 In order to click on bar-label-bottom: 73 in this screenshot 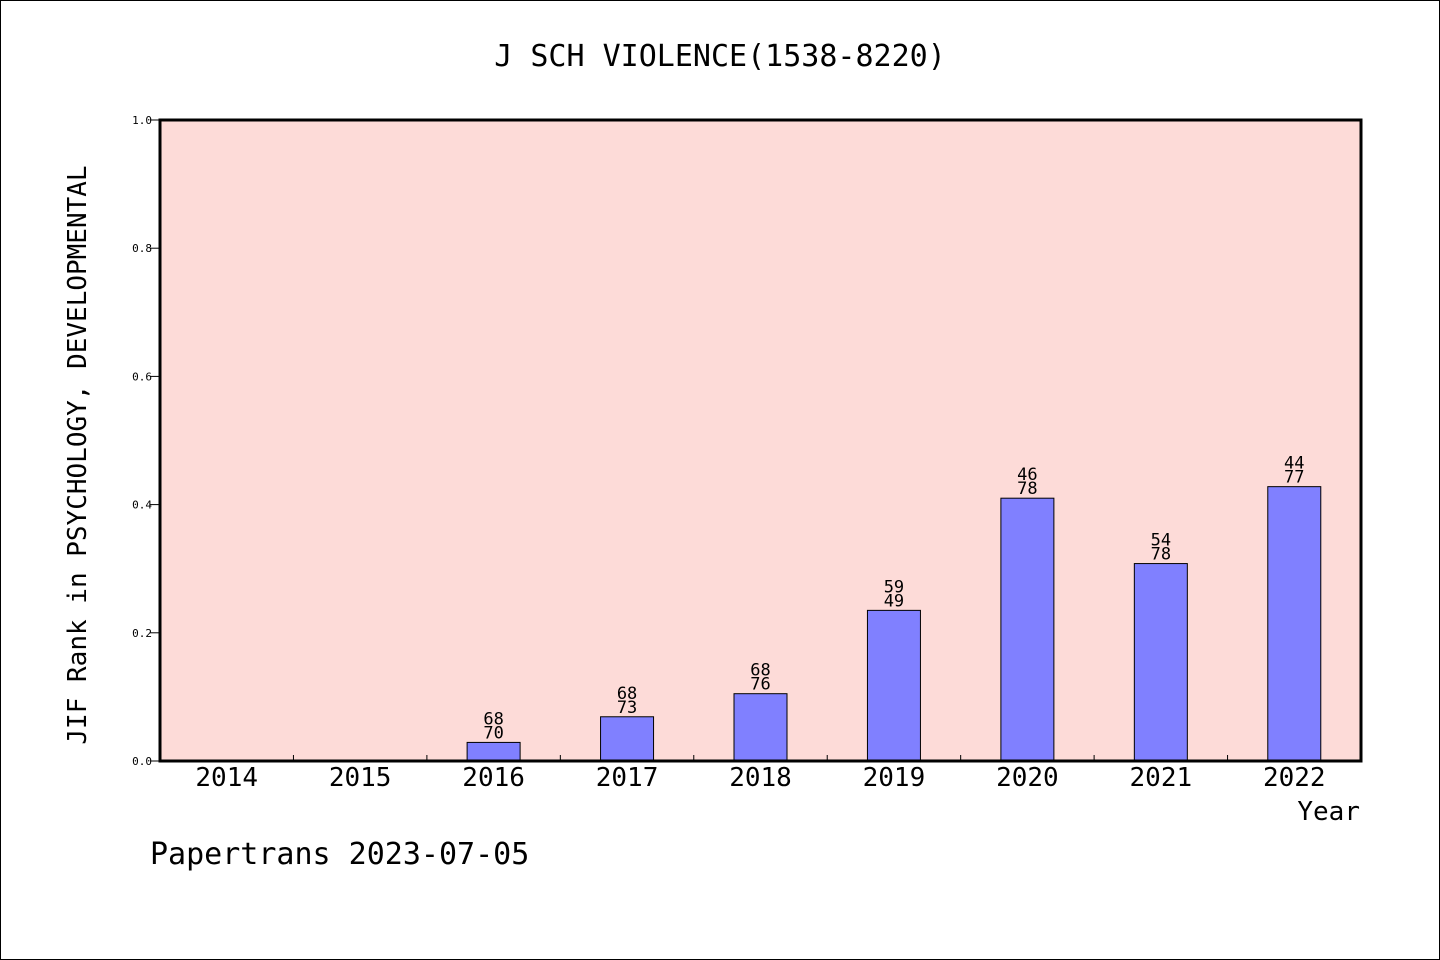, I will do `click(627, 708)`.